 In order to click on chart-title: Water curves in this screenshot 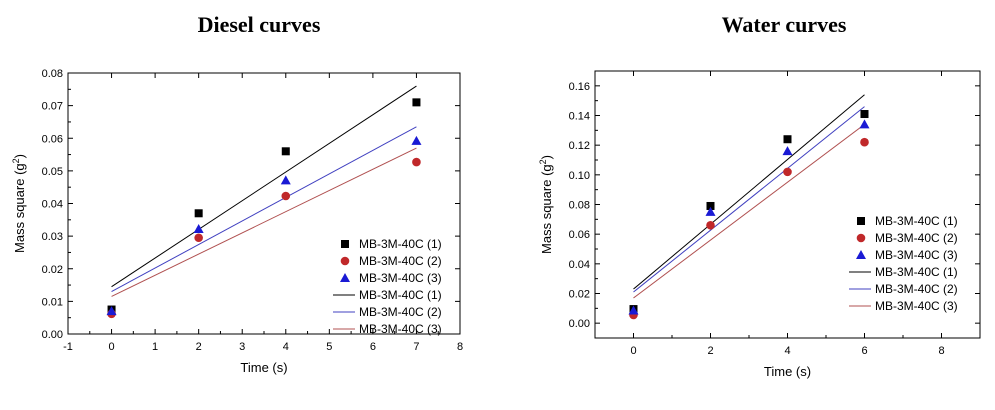, I will do `click(784, 24)`.